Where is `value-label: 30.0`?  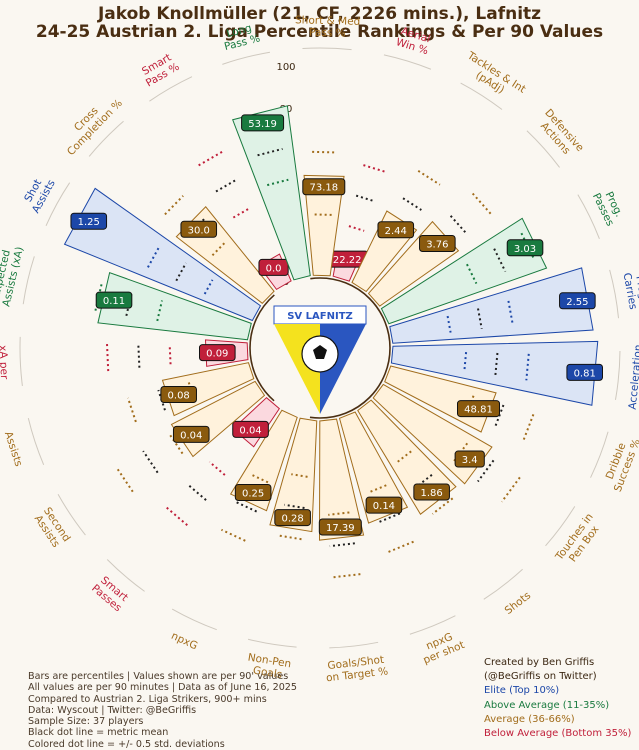
value-label: 30.0 is located at coordinates (199, 230).